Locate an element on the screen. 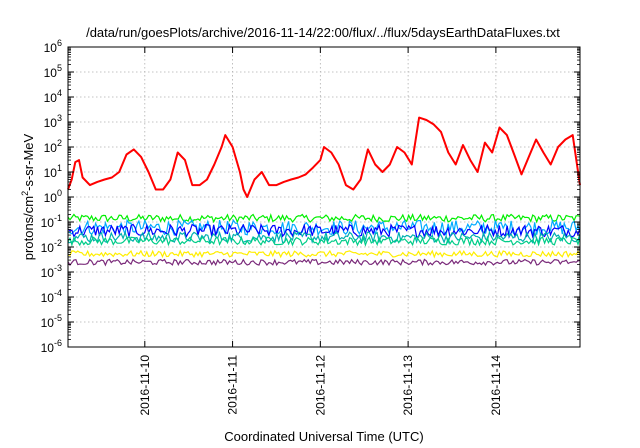 The height and width of the screenshot is (448, 640). y-tick-exp: 2 is located at coordinates (59, 143).